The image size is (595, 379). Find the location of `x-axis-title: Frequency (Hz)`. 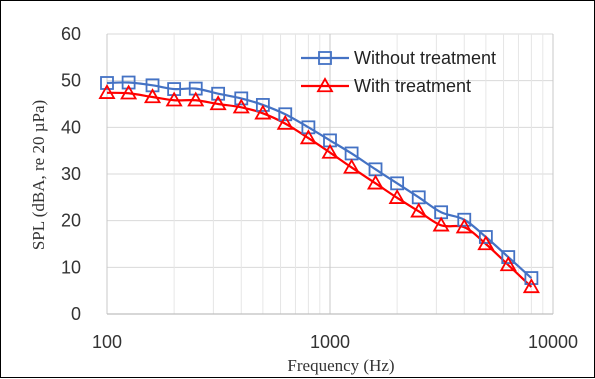

x-axis-title: Frequency (Hz) is located at coordinates (340, 365).